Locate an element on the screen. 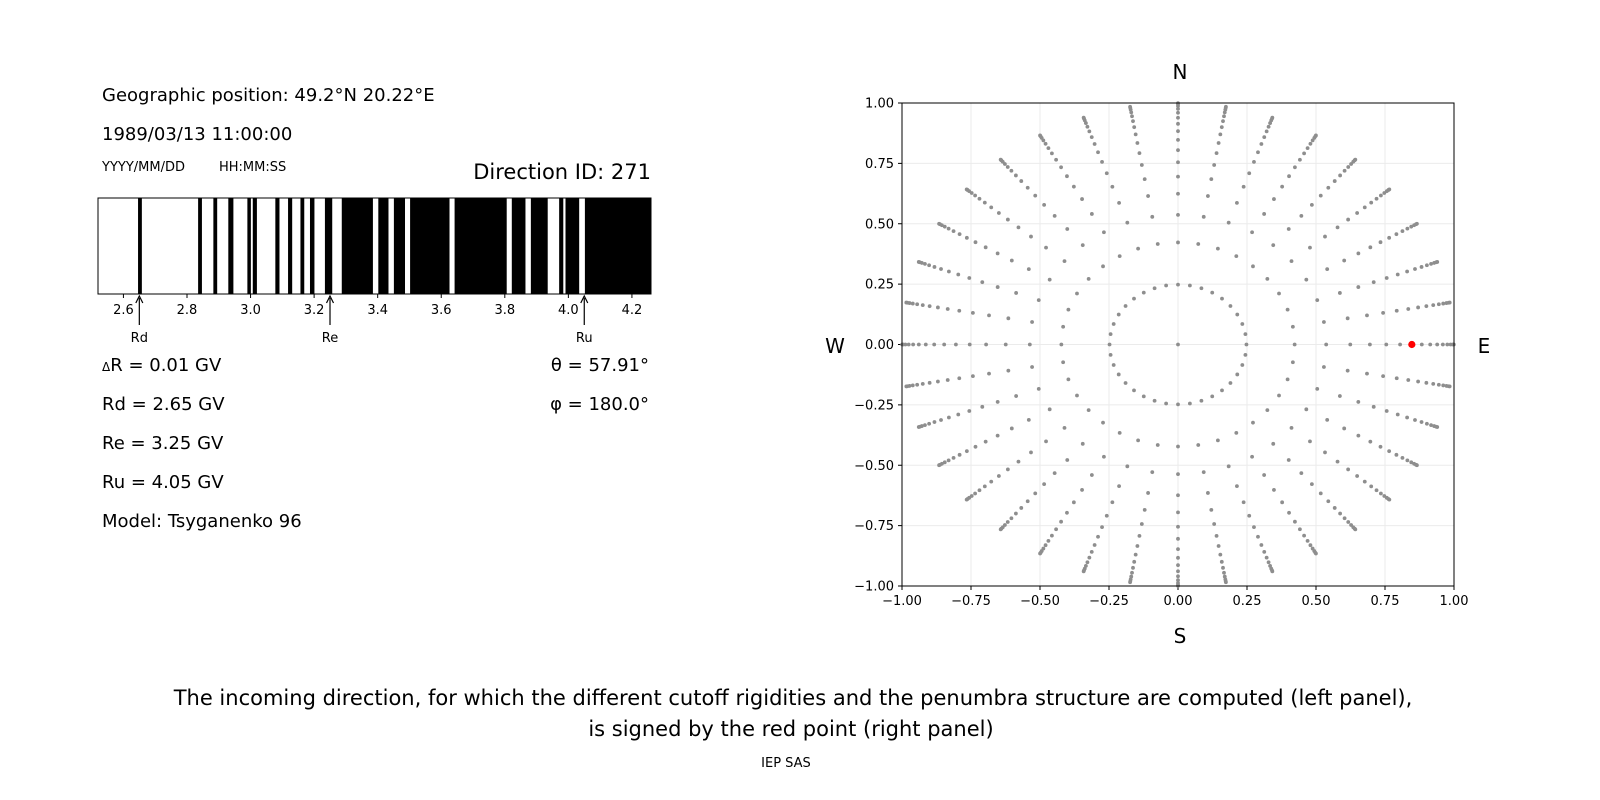 This screenshot has width=1600, height=800. y-tick-label: −0.75 is located at coordinates (874, 526).